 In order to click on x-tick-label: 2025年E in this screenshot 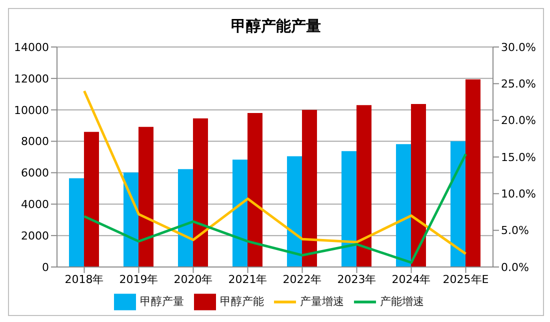, I will do `click(465, 279)`.